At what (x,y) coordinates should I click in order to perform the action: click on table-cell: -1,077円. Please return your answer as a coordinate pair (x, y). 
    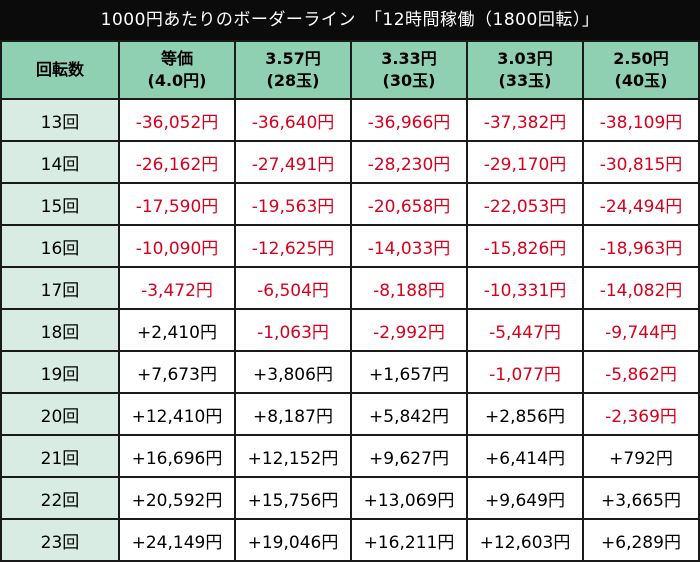
    Looking at the image, I should click on (525, 372).